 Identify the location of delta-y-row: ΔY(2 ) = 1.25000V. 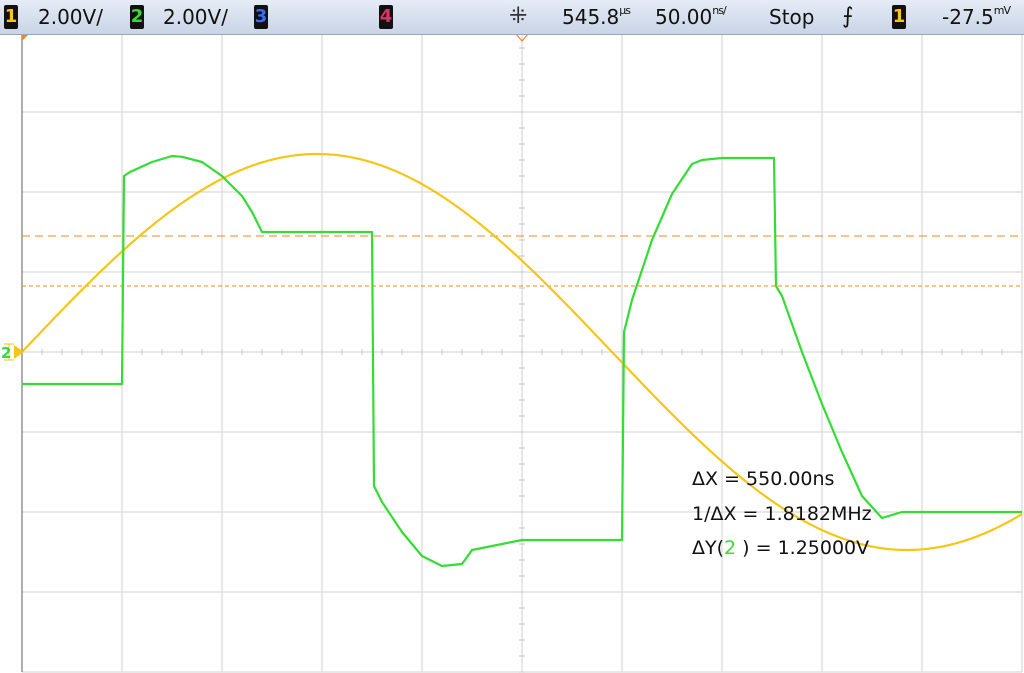
(782, 548).